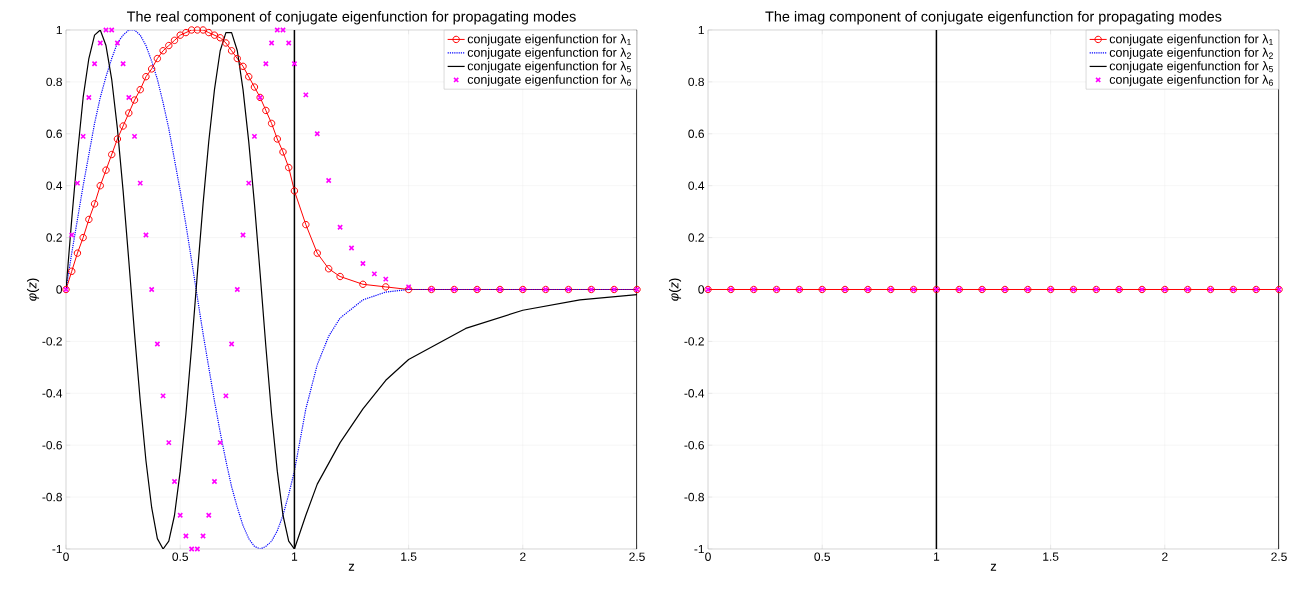  I want to click on chart-title: The real component of conjugate eigenfunction for propagating modes, so click(351, 18).